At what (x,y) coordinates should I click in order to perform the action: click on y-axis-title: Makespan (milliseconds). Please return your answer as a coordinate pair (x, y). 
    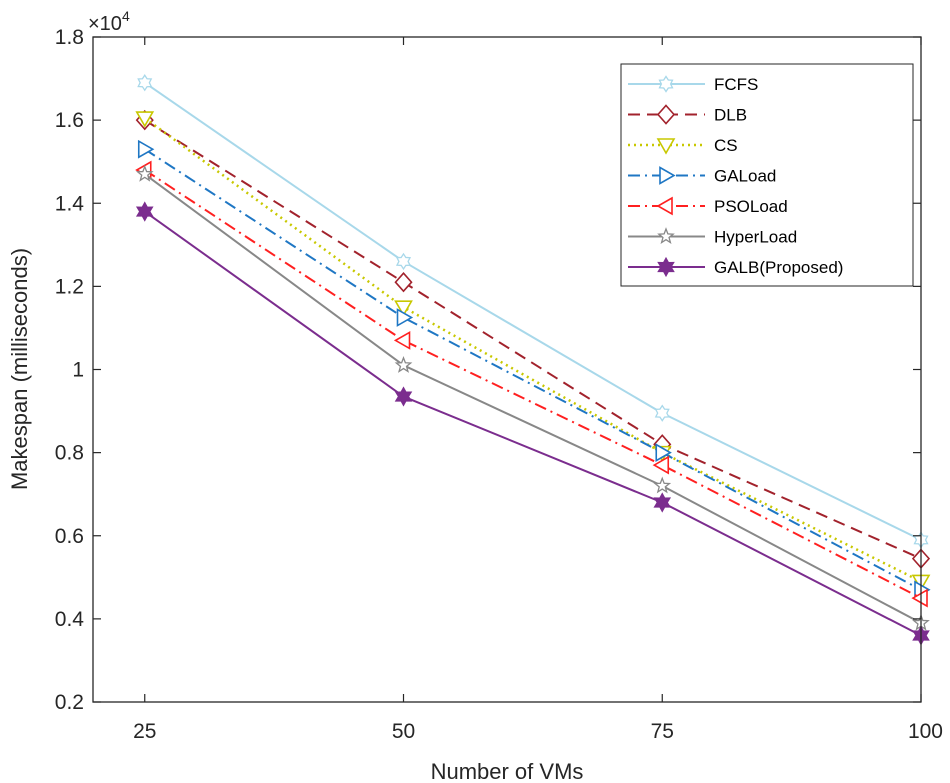
    Looking at the image, I should click on (19, 369).